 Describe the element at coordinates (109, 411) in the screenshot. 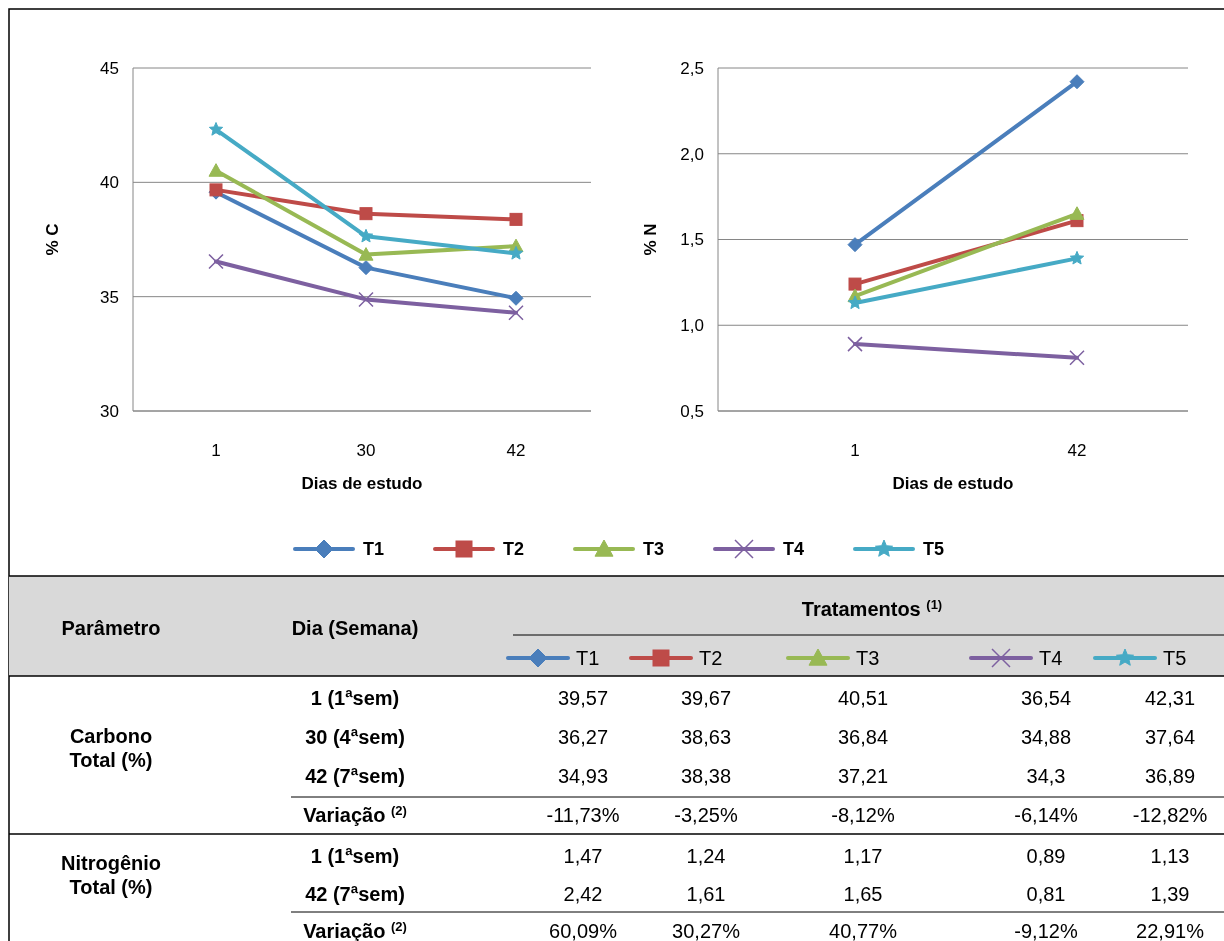

I see `y-tick-label: 30` at that location.